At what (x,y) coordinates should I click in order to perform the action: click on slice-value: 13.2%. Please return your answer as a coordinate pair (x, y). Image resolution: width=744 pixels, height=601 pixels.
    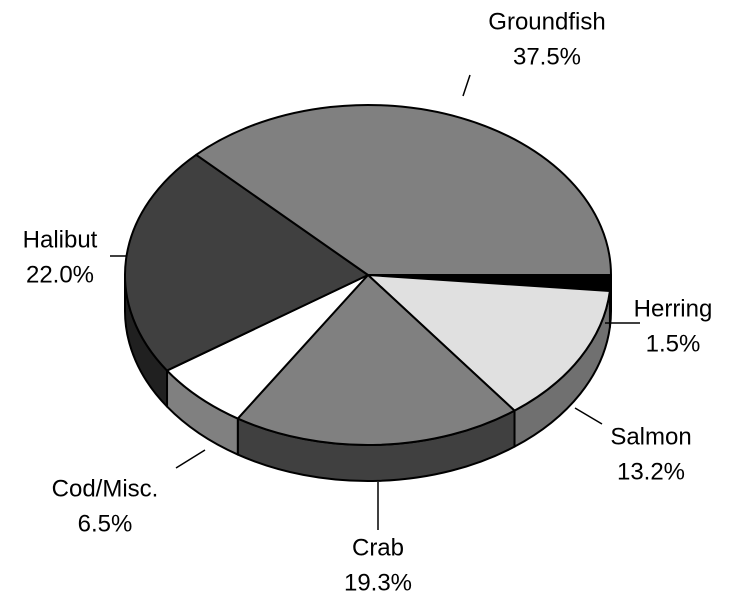
    Looking at the image, I should click on (651, 471).